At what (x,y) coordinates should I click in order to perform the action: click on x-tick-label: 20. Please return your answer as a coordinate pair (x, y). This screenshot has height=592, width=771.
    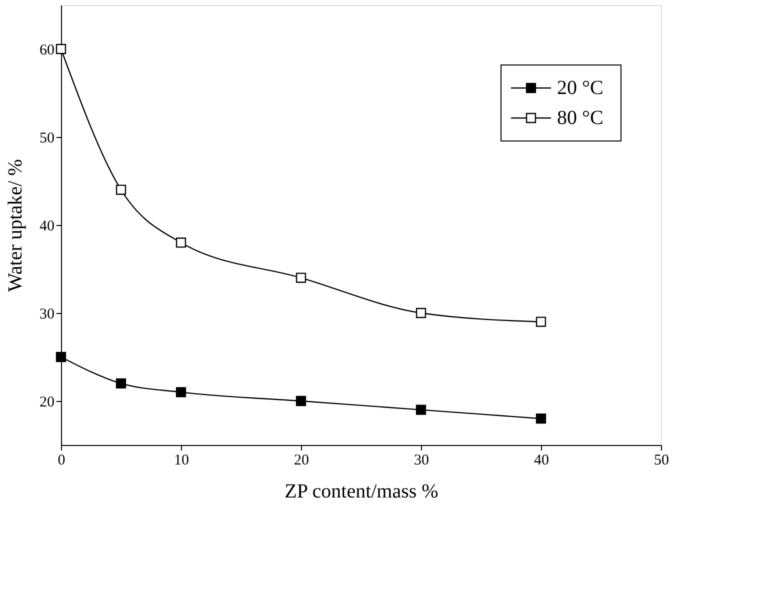
    Looking at the image, I should click on (301, 460).